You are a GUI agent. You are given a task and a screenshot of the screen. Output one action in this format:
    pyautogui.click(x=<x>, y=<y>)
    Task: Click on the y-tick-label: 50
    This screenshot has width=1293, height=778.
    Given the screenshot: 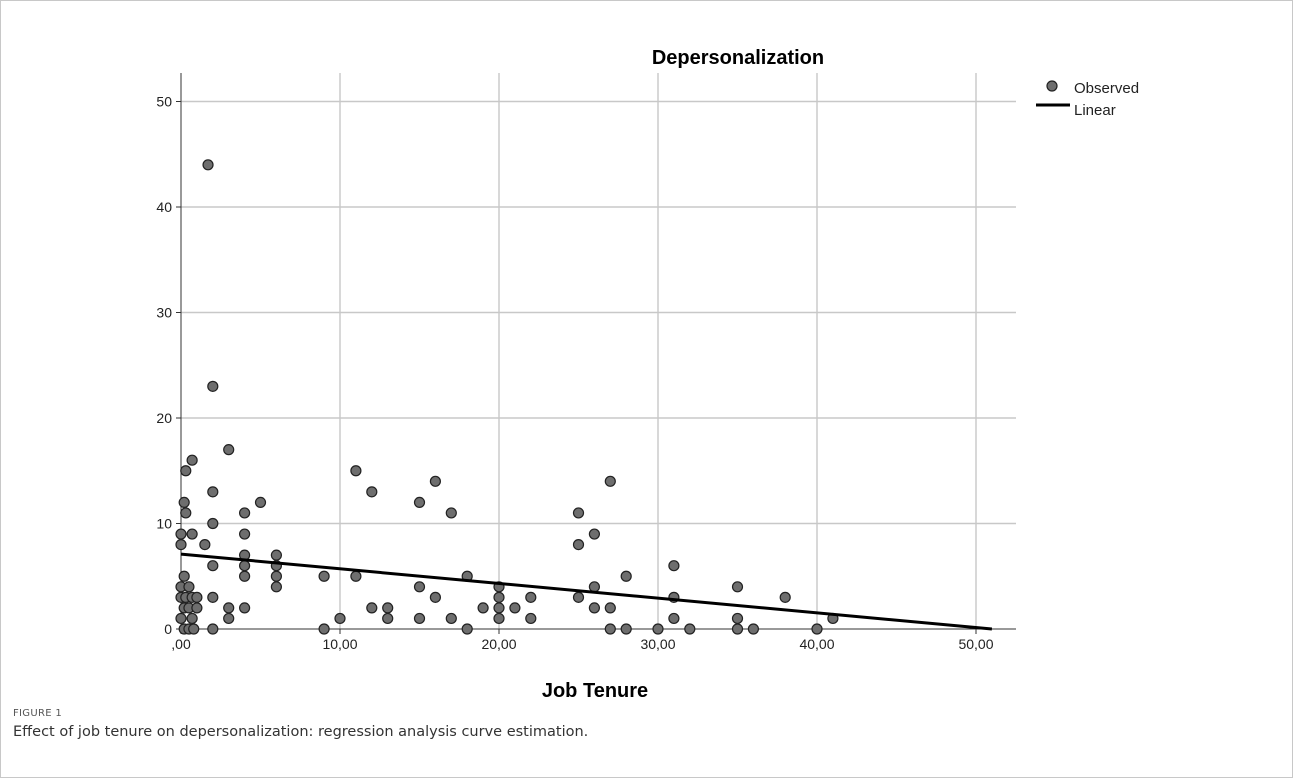 What is the action you would take?
    pyautogui.click(x=164, y=102)
    